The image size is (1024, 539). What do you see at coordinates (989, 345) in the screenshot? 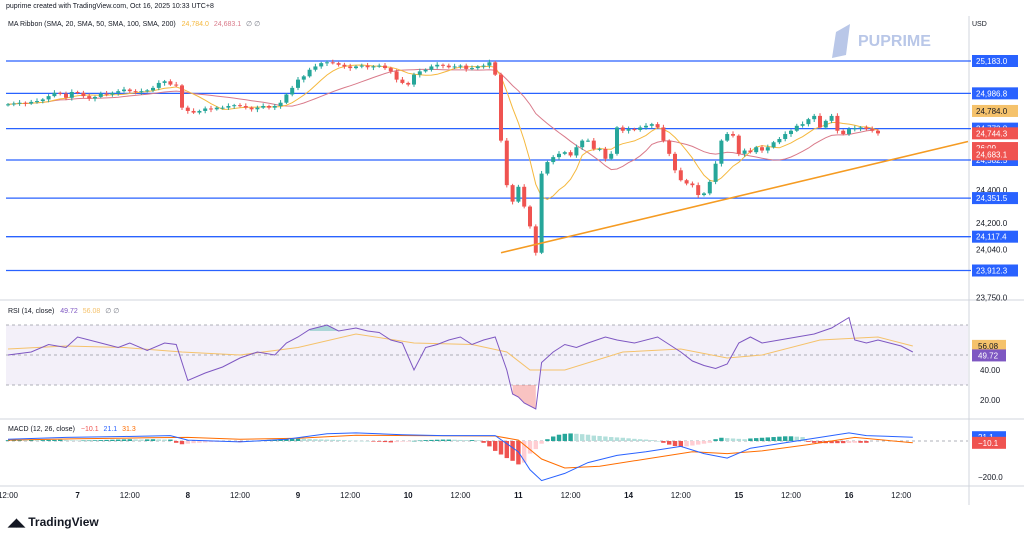
I see `rsi-ma-price-box-bg` at bounding box center [989, 345].